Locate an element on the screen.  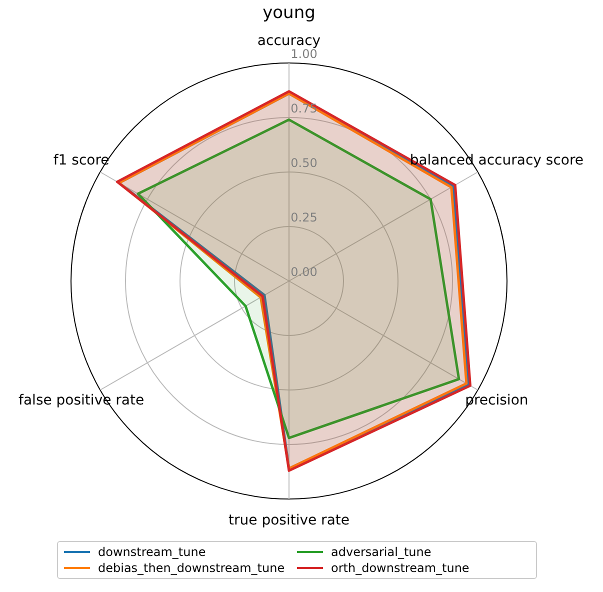
y-tick-label: 1.00 is located at coordinates (304, 54).